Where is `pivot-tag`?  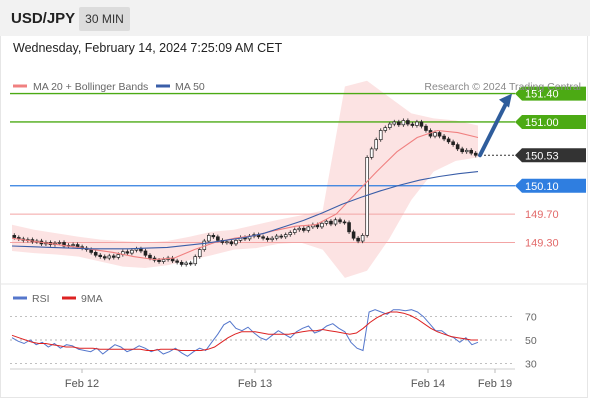
pivot-tag is located at coordinates (550, 185).